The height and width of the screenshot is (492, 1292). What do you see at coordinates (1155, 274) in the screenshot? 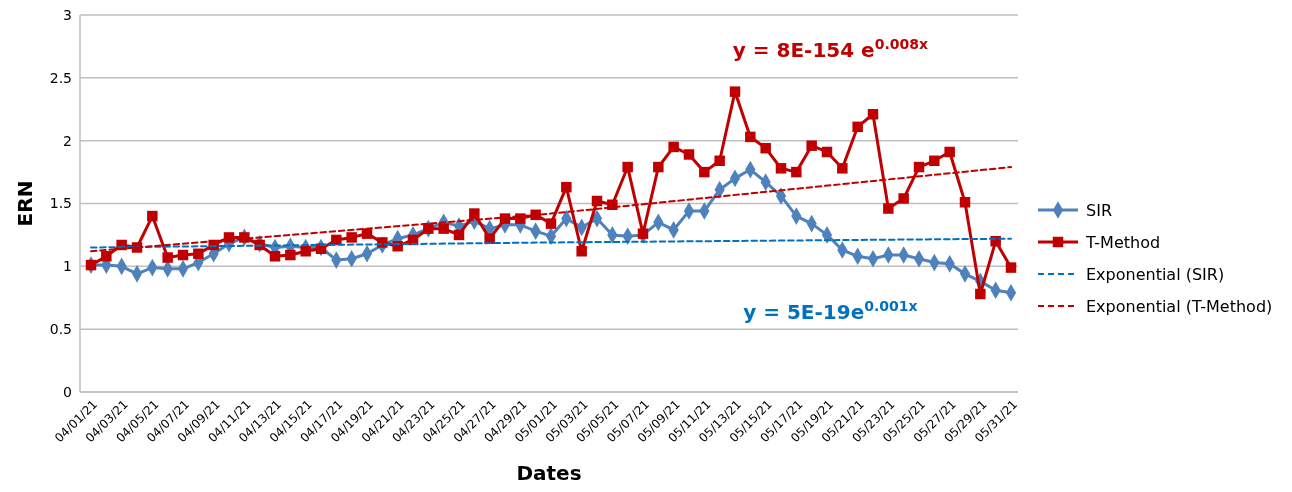
I see `legend-label: Exponential (SIR)` at bounding box center [1155, 274].